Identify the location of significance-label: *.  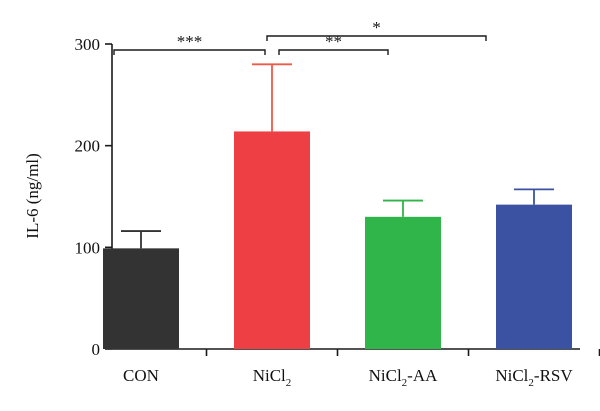
(376, 27).